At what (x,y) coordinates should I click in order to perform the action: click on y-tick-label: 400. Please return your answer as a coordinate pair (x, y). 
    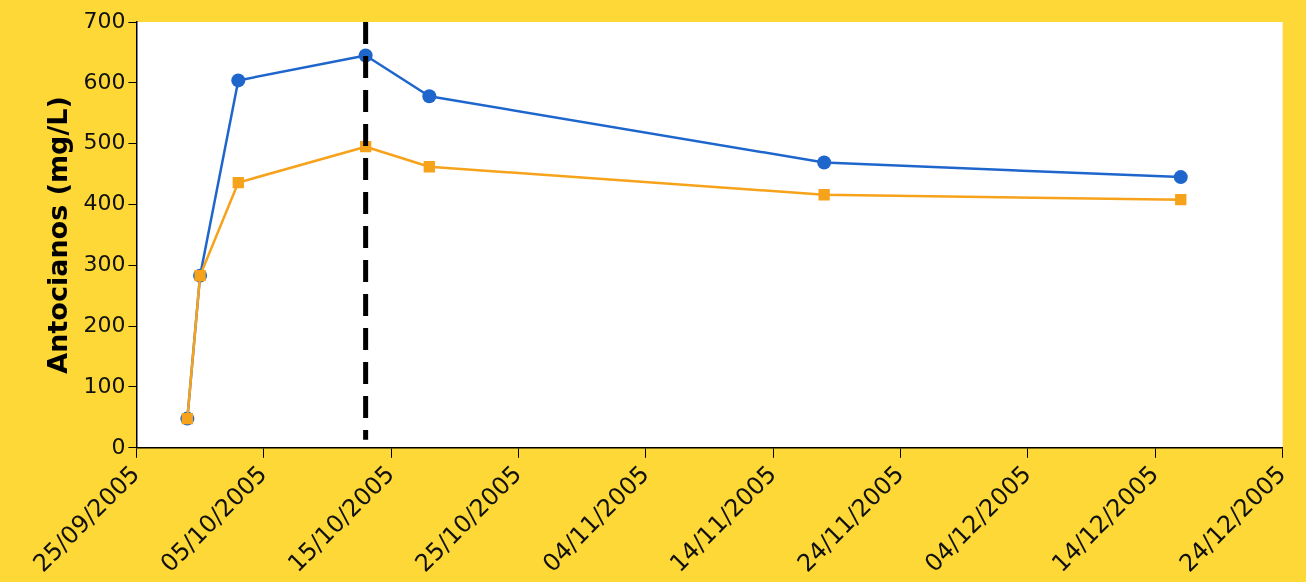
    Looking at the image, I should click on (104, 203).